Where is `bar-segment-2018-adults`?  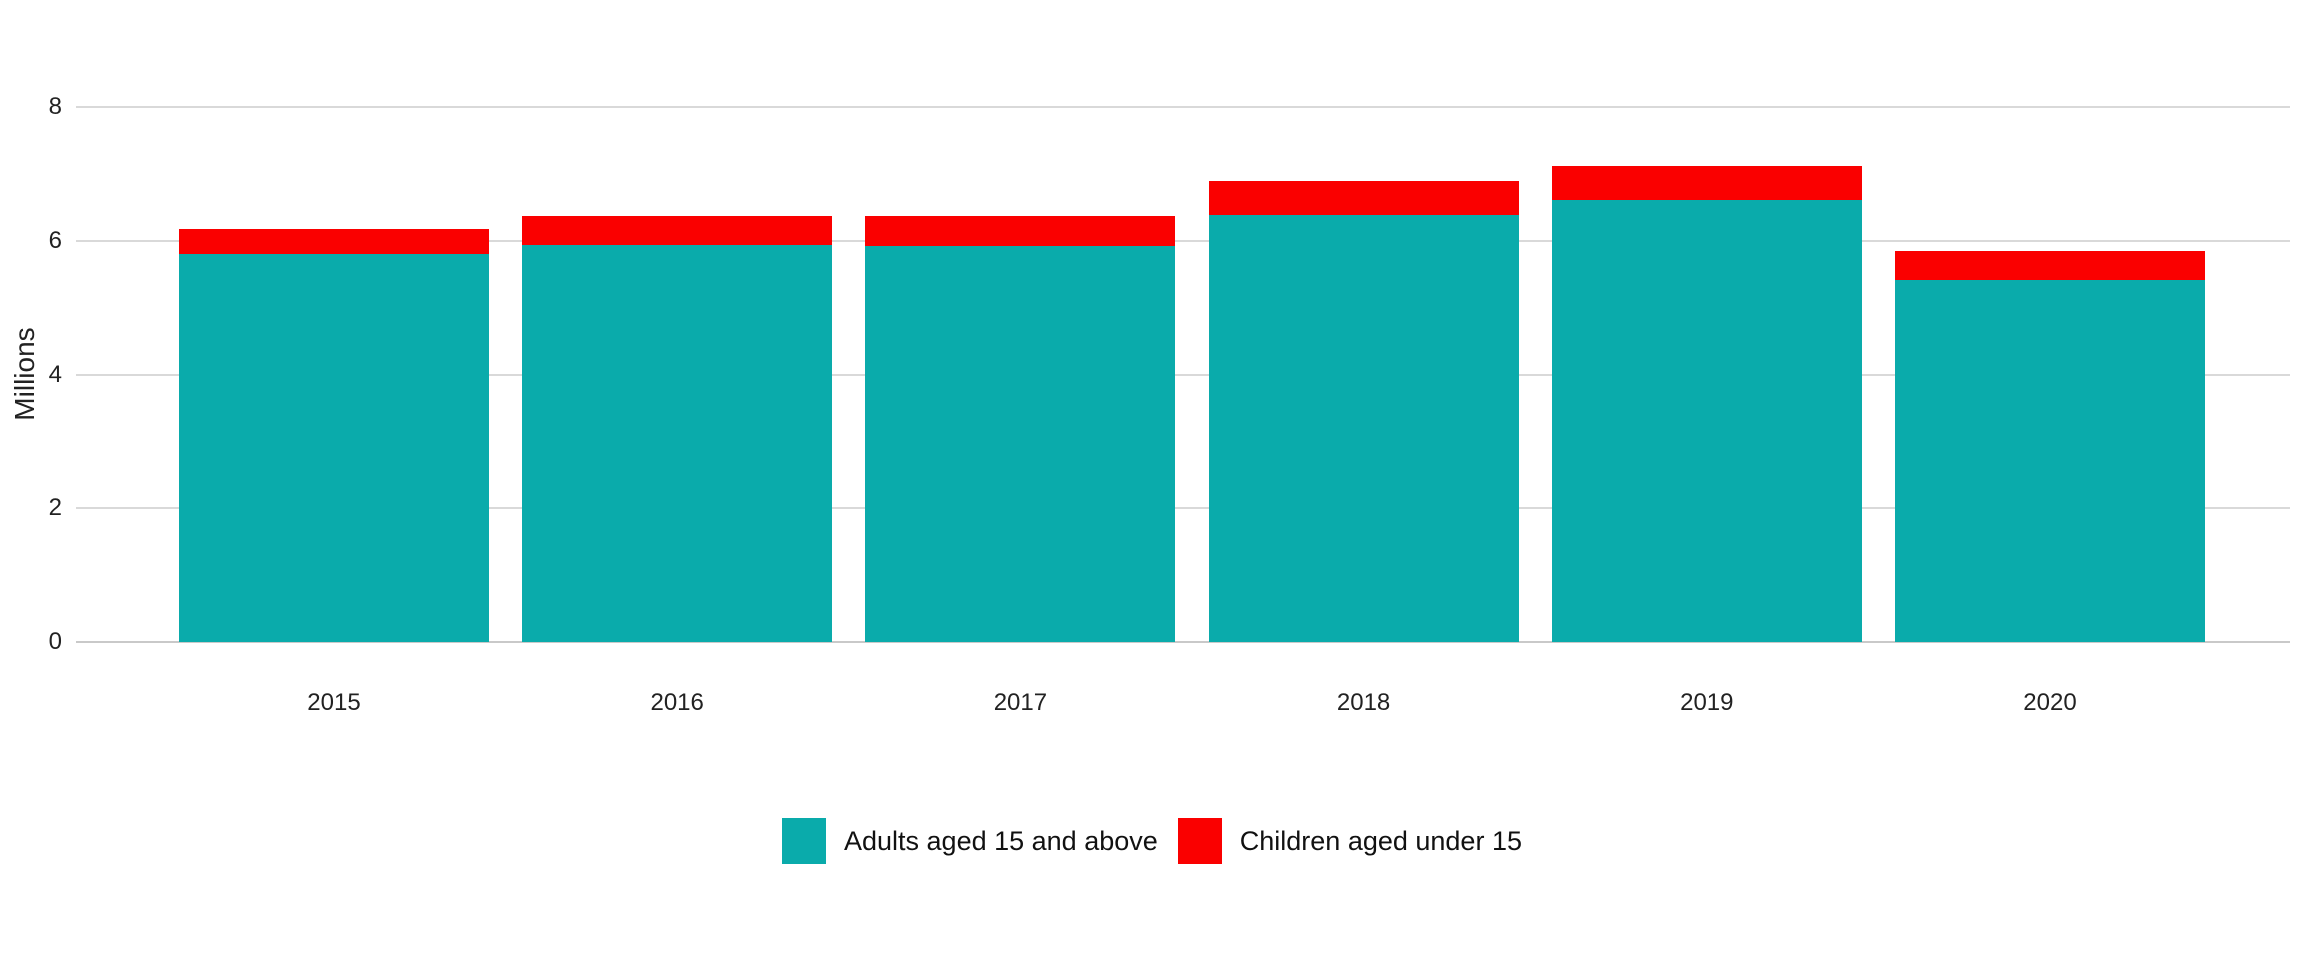
bar-segment-2018-adults is located at coordinates (1363, 428).